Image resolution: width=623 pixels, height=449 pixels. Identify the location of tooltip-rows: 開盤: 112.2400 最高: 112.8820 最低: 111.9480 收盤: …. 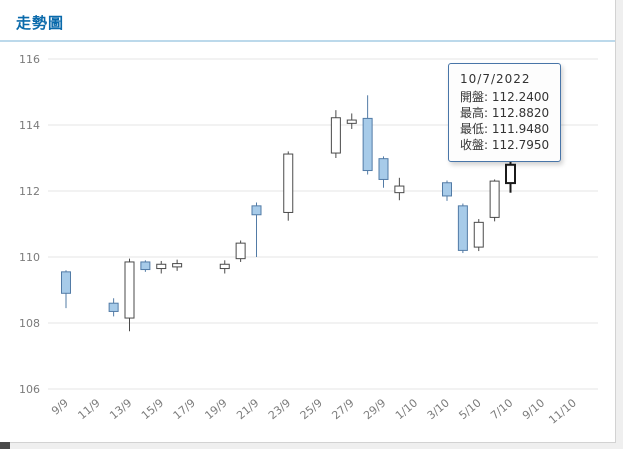
(504, 121).